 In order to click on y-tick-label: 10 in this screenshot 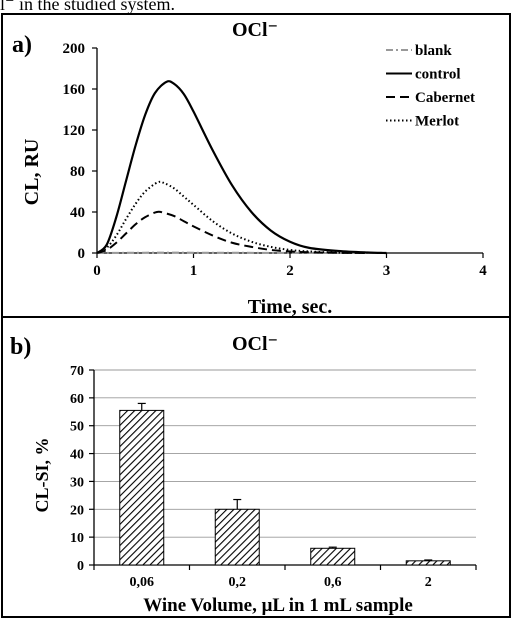, I will do `click(77, 538)`.